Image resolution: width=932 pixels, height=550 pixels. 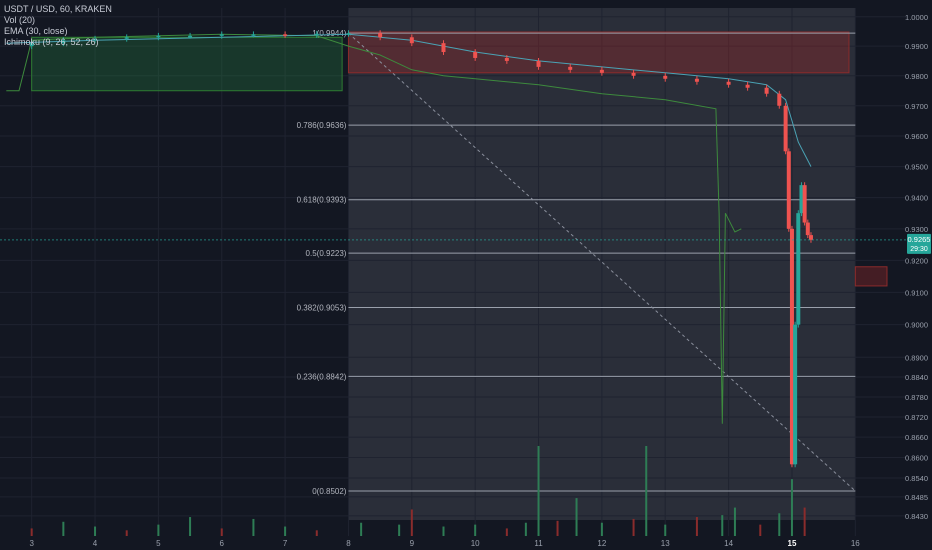 I want to click on price-tick-label: 0.9300, so click(x=916, y=229).